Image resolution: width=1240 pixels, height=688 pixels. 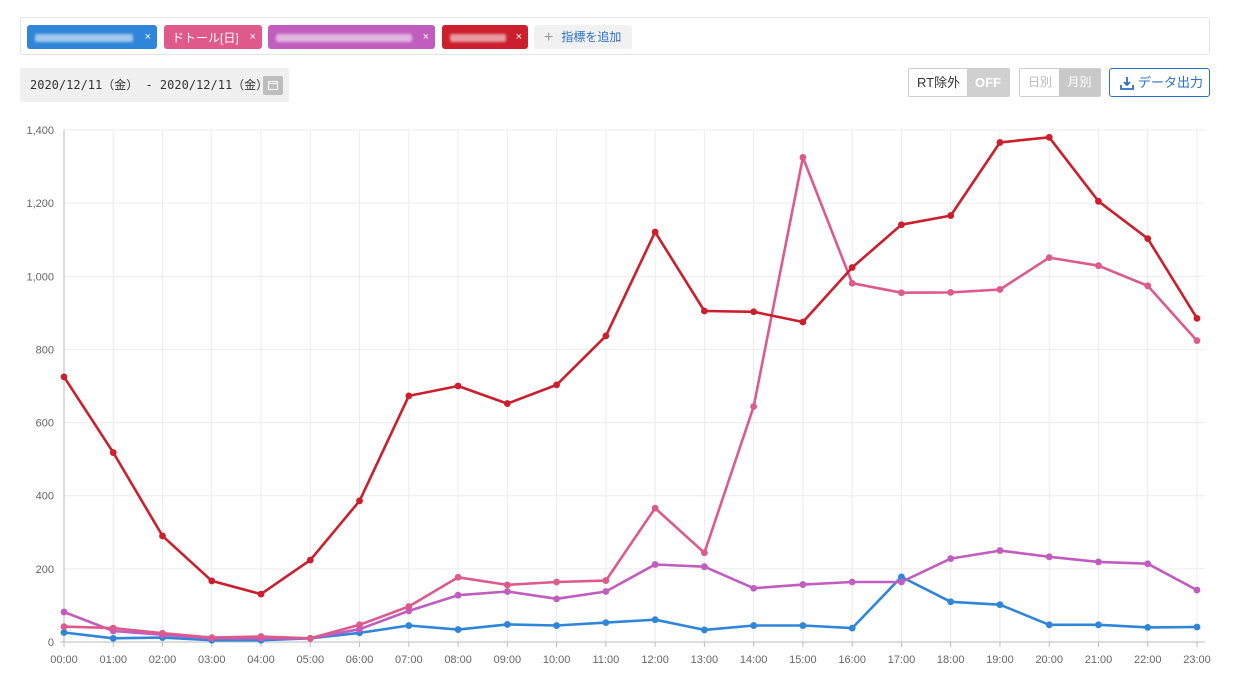 I want to click on rt-exclude-toggle: RT除外 OFF, so click(x=959, y=82).